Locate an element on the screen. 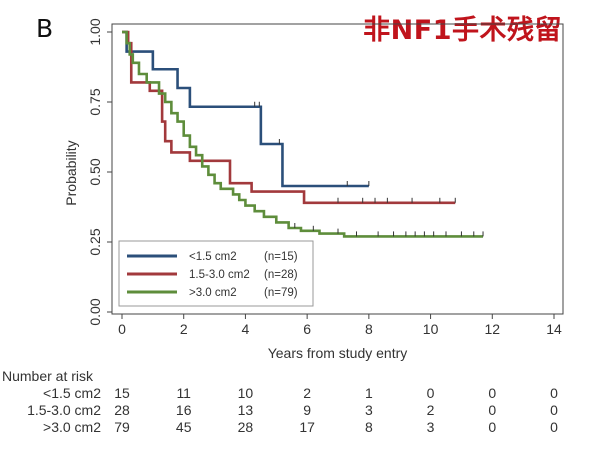 The width and height of the screenshot is (592, 453). risk-count: 9 is located at coordinates (307, 410).